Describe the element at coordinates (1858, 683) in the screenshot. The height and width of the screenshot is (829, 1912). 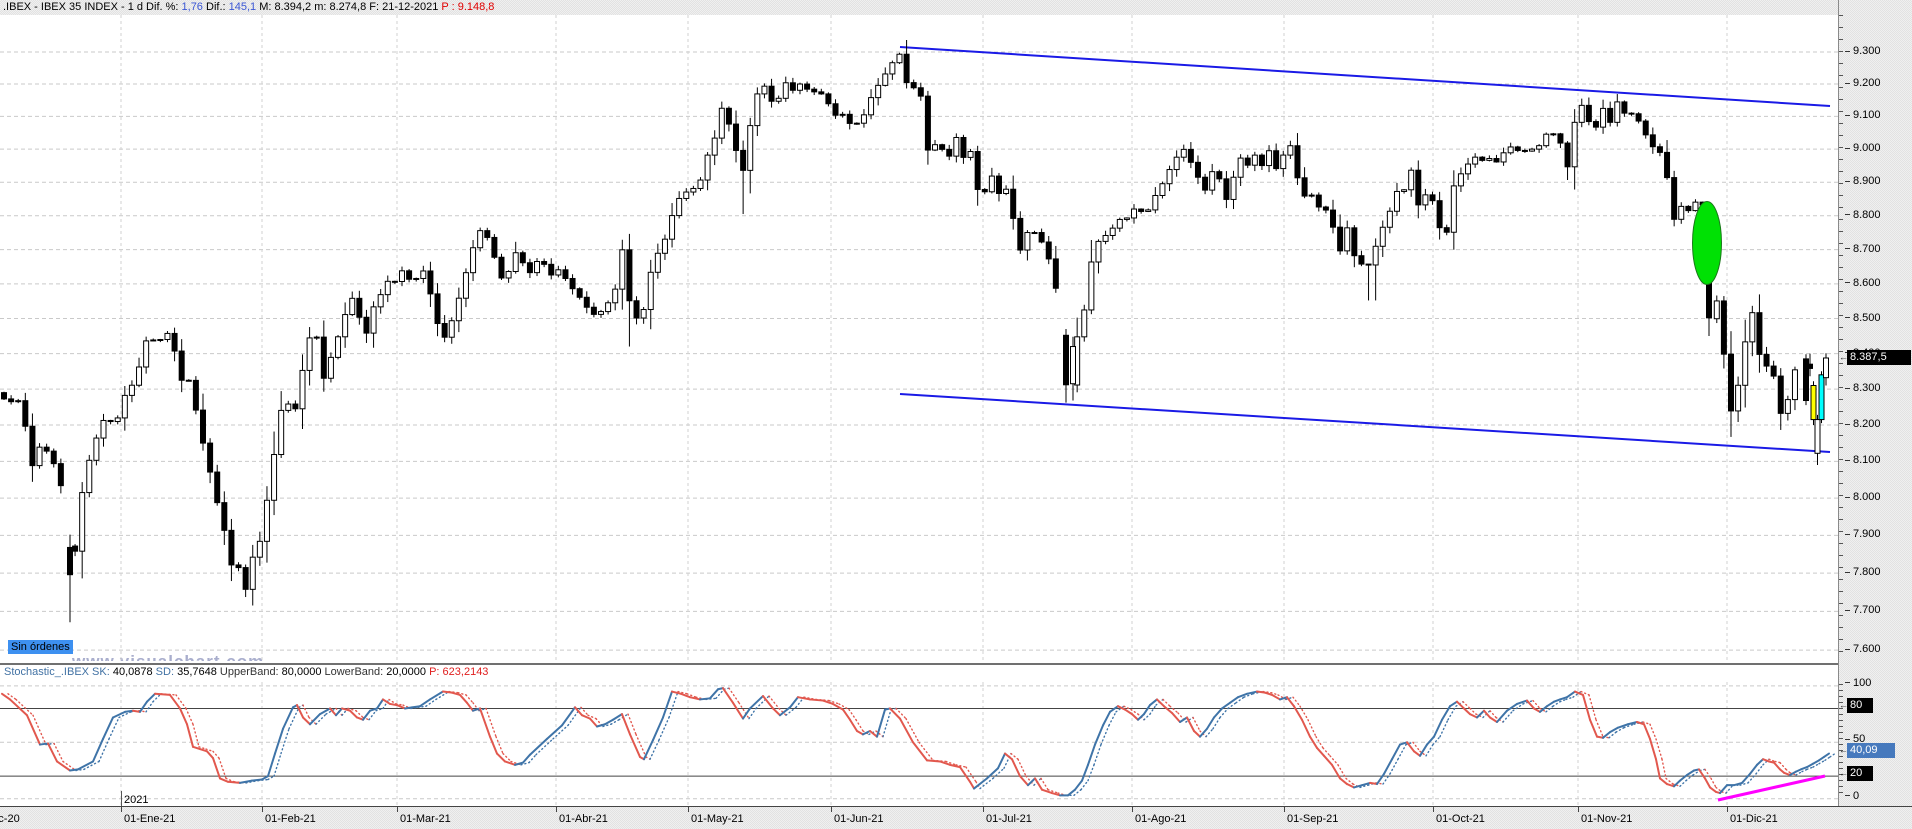
I see `stoch-axis-label: 100` at that location.